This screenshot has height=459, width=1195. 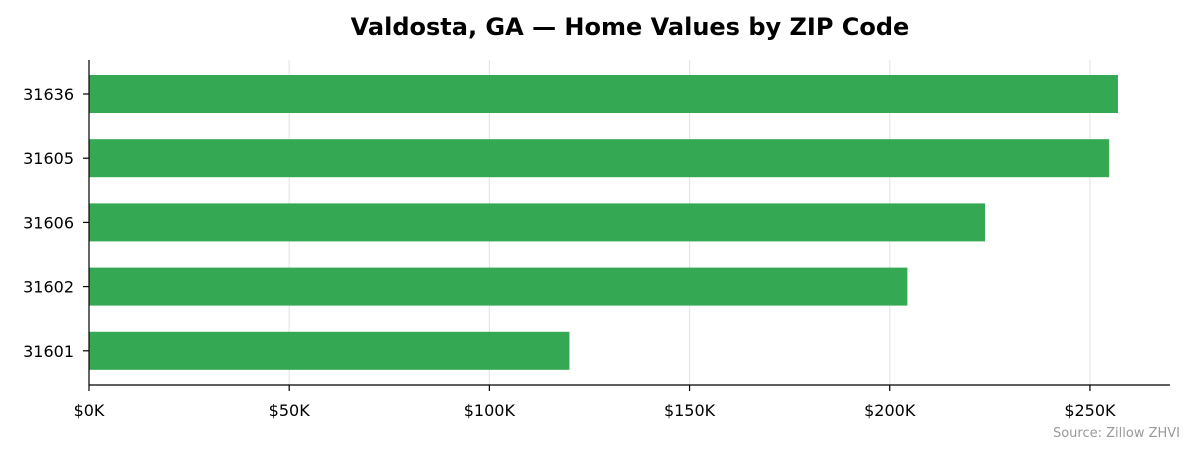 I want to click on x-tick-label: $50K, so click(x=290, y=410).